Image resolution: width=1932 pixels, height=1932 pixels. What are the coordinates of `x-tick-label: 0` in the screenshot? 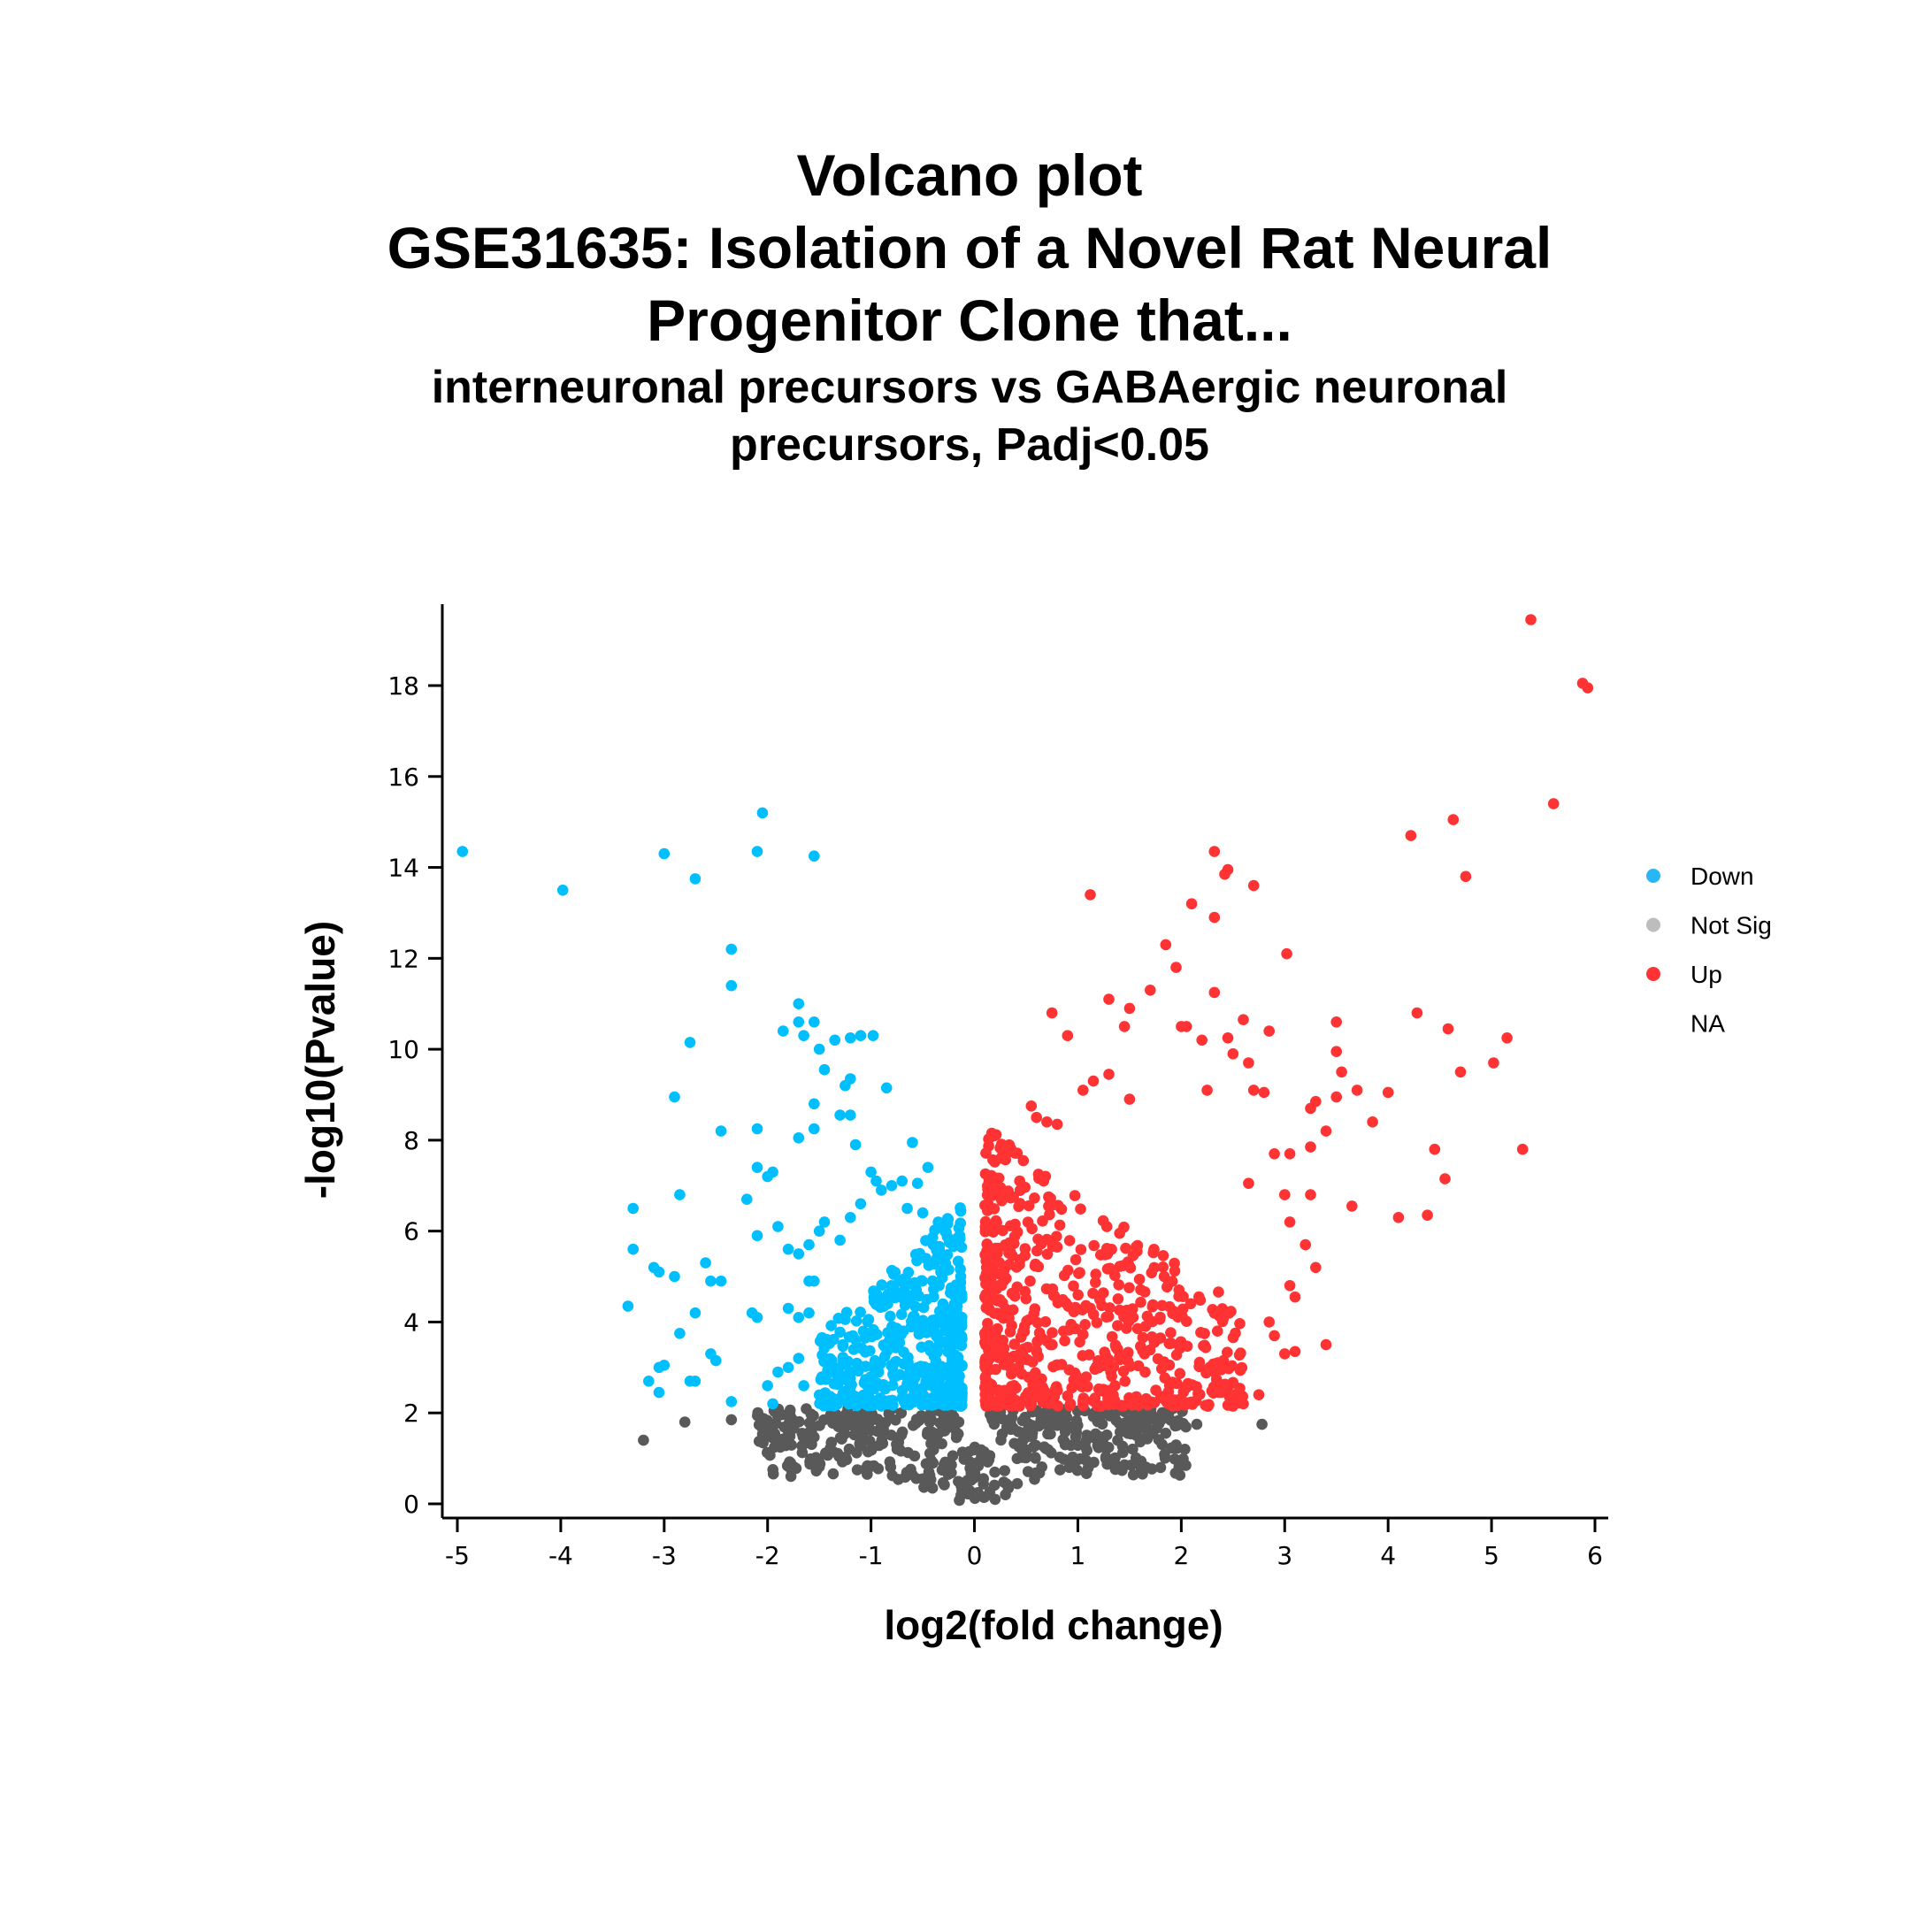 It's located at (975, 1555).